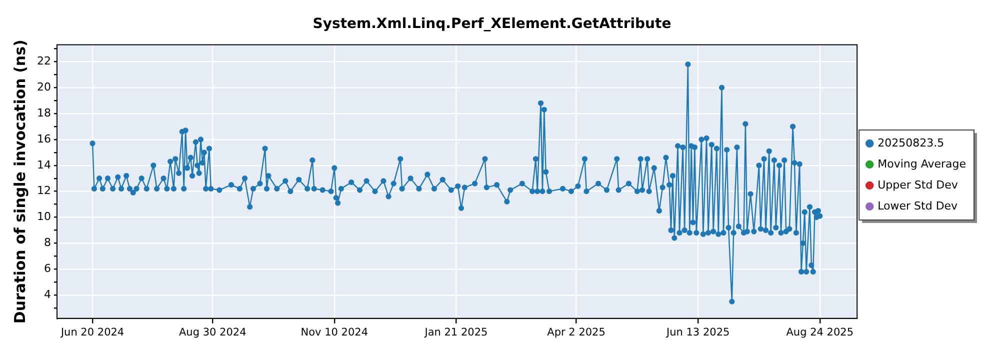 The width and height of the screenshot is (1000, 350). What do you see at coordinates (820, 332) in the screenshot?
I see `x-tick-label: Aug 24 2025` at bounding box center [820, 332].